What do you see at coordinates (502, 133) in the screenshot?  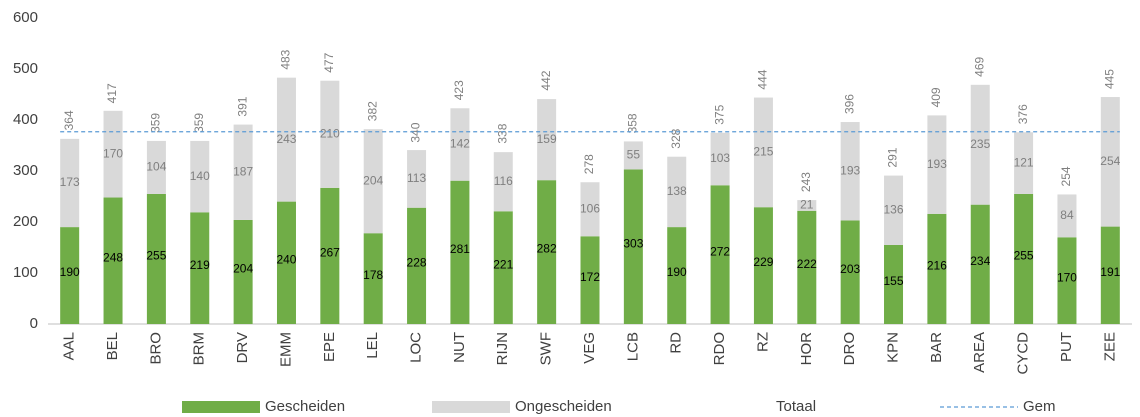 I see `label-totaal: 338` at bounding box center [502, 133].